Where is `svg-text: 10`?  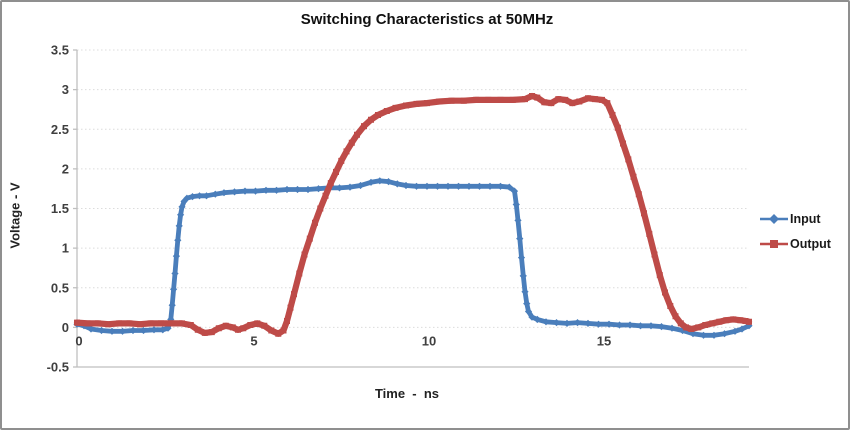
svg-text: 10 is located at coordinates (429, 340).